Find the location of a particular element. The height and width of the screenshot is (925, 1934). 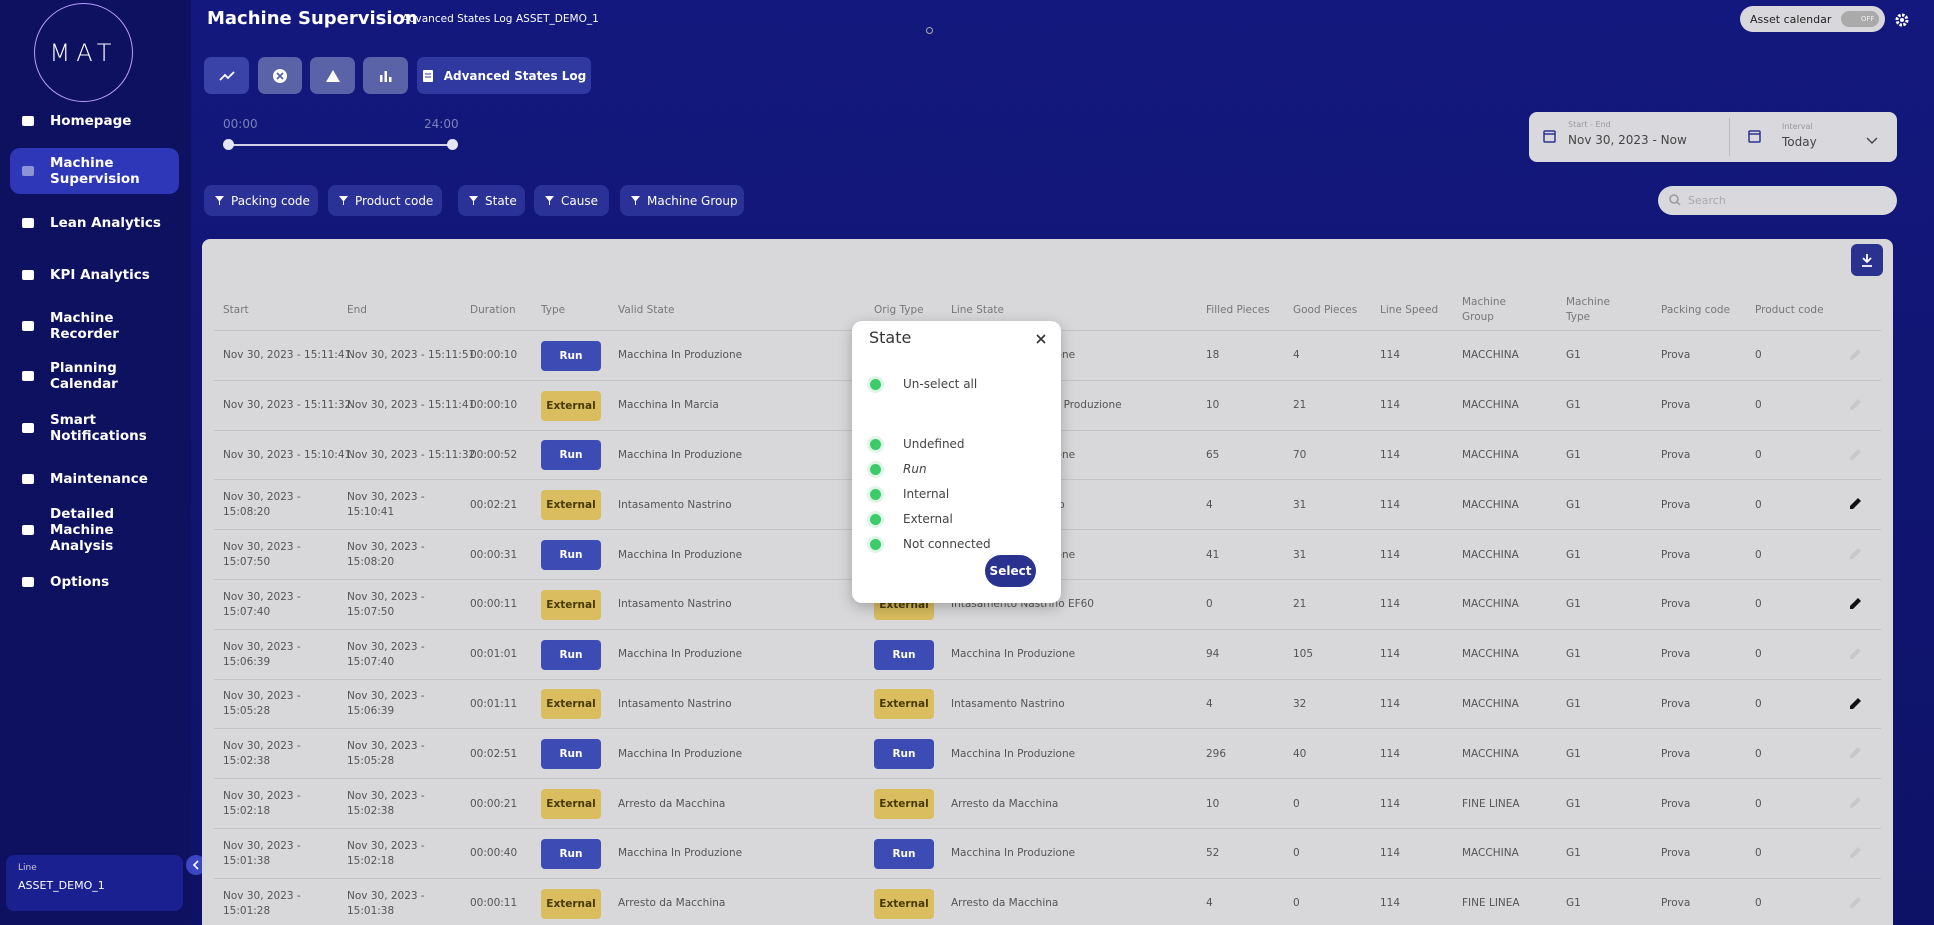

search-placeholder: Search is located at coordinates (1707, 200).